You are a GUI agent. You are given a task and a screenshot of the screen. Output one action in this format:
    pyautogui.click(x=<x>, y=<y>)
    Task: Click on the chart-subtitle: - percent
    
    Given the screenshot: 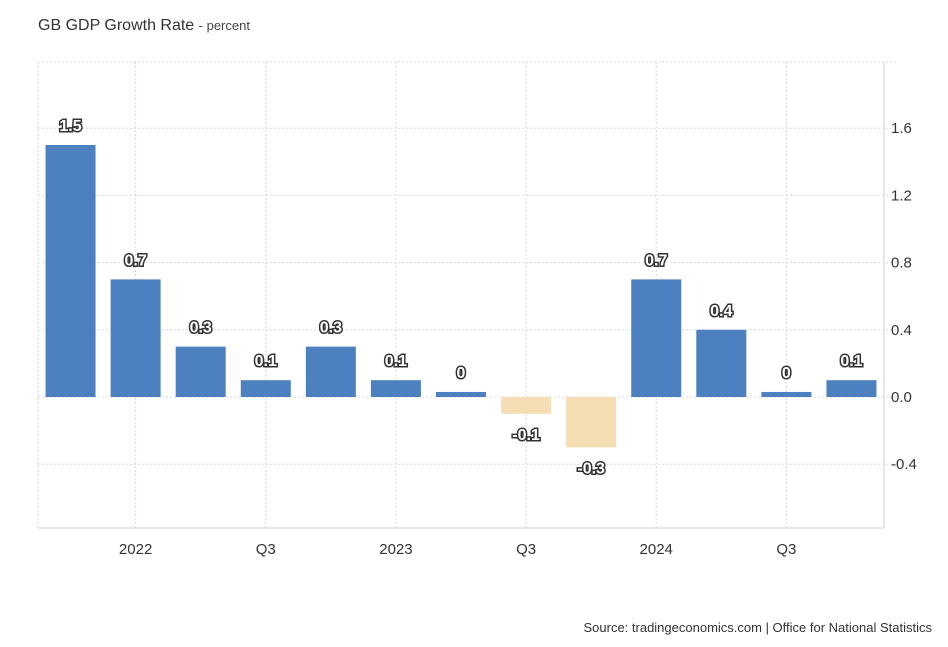 What is the action you would take?
    pyautogui.click(x=224, y=25)
    